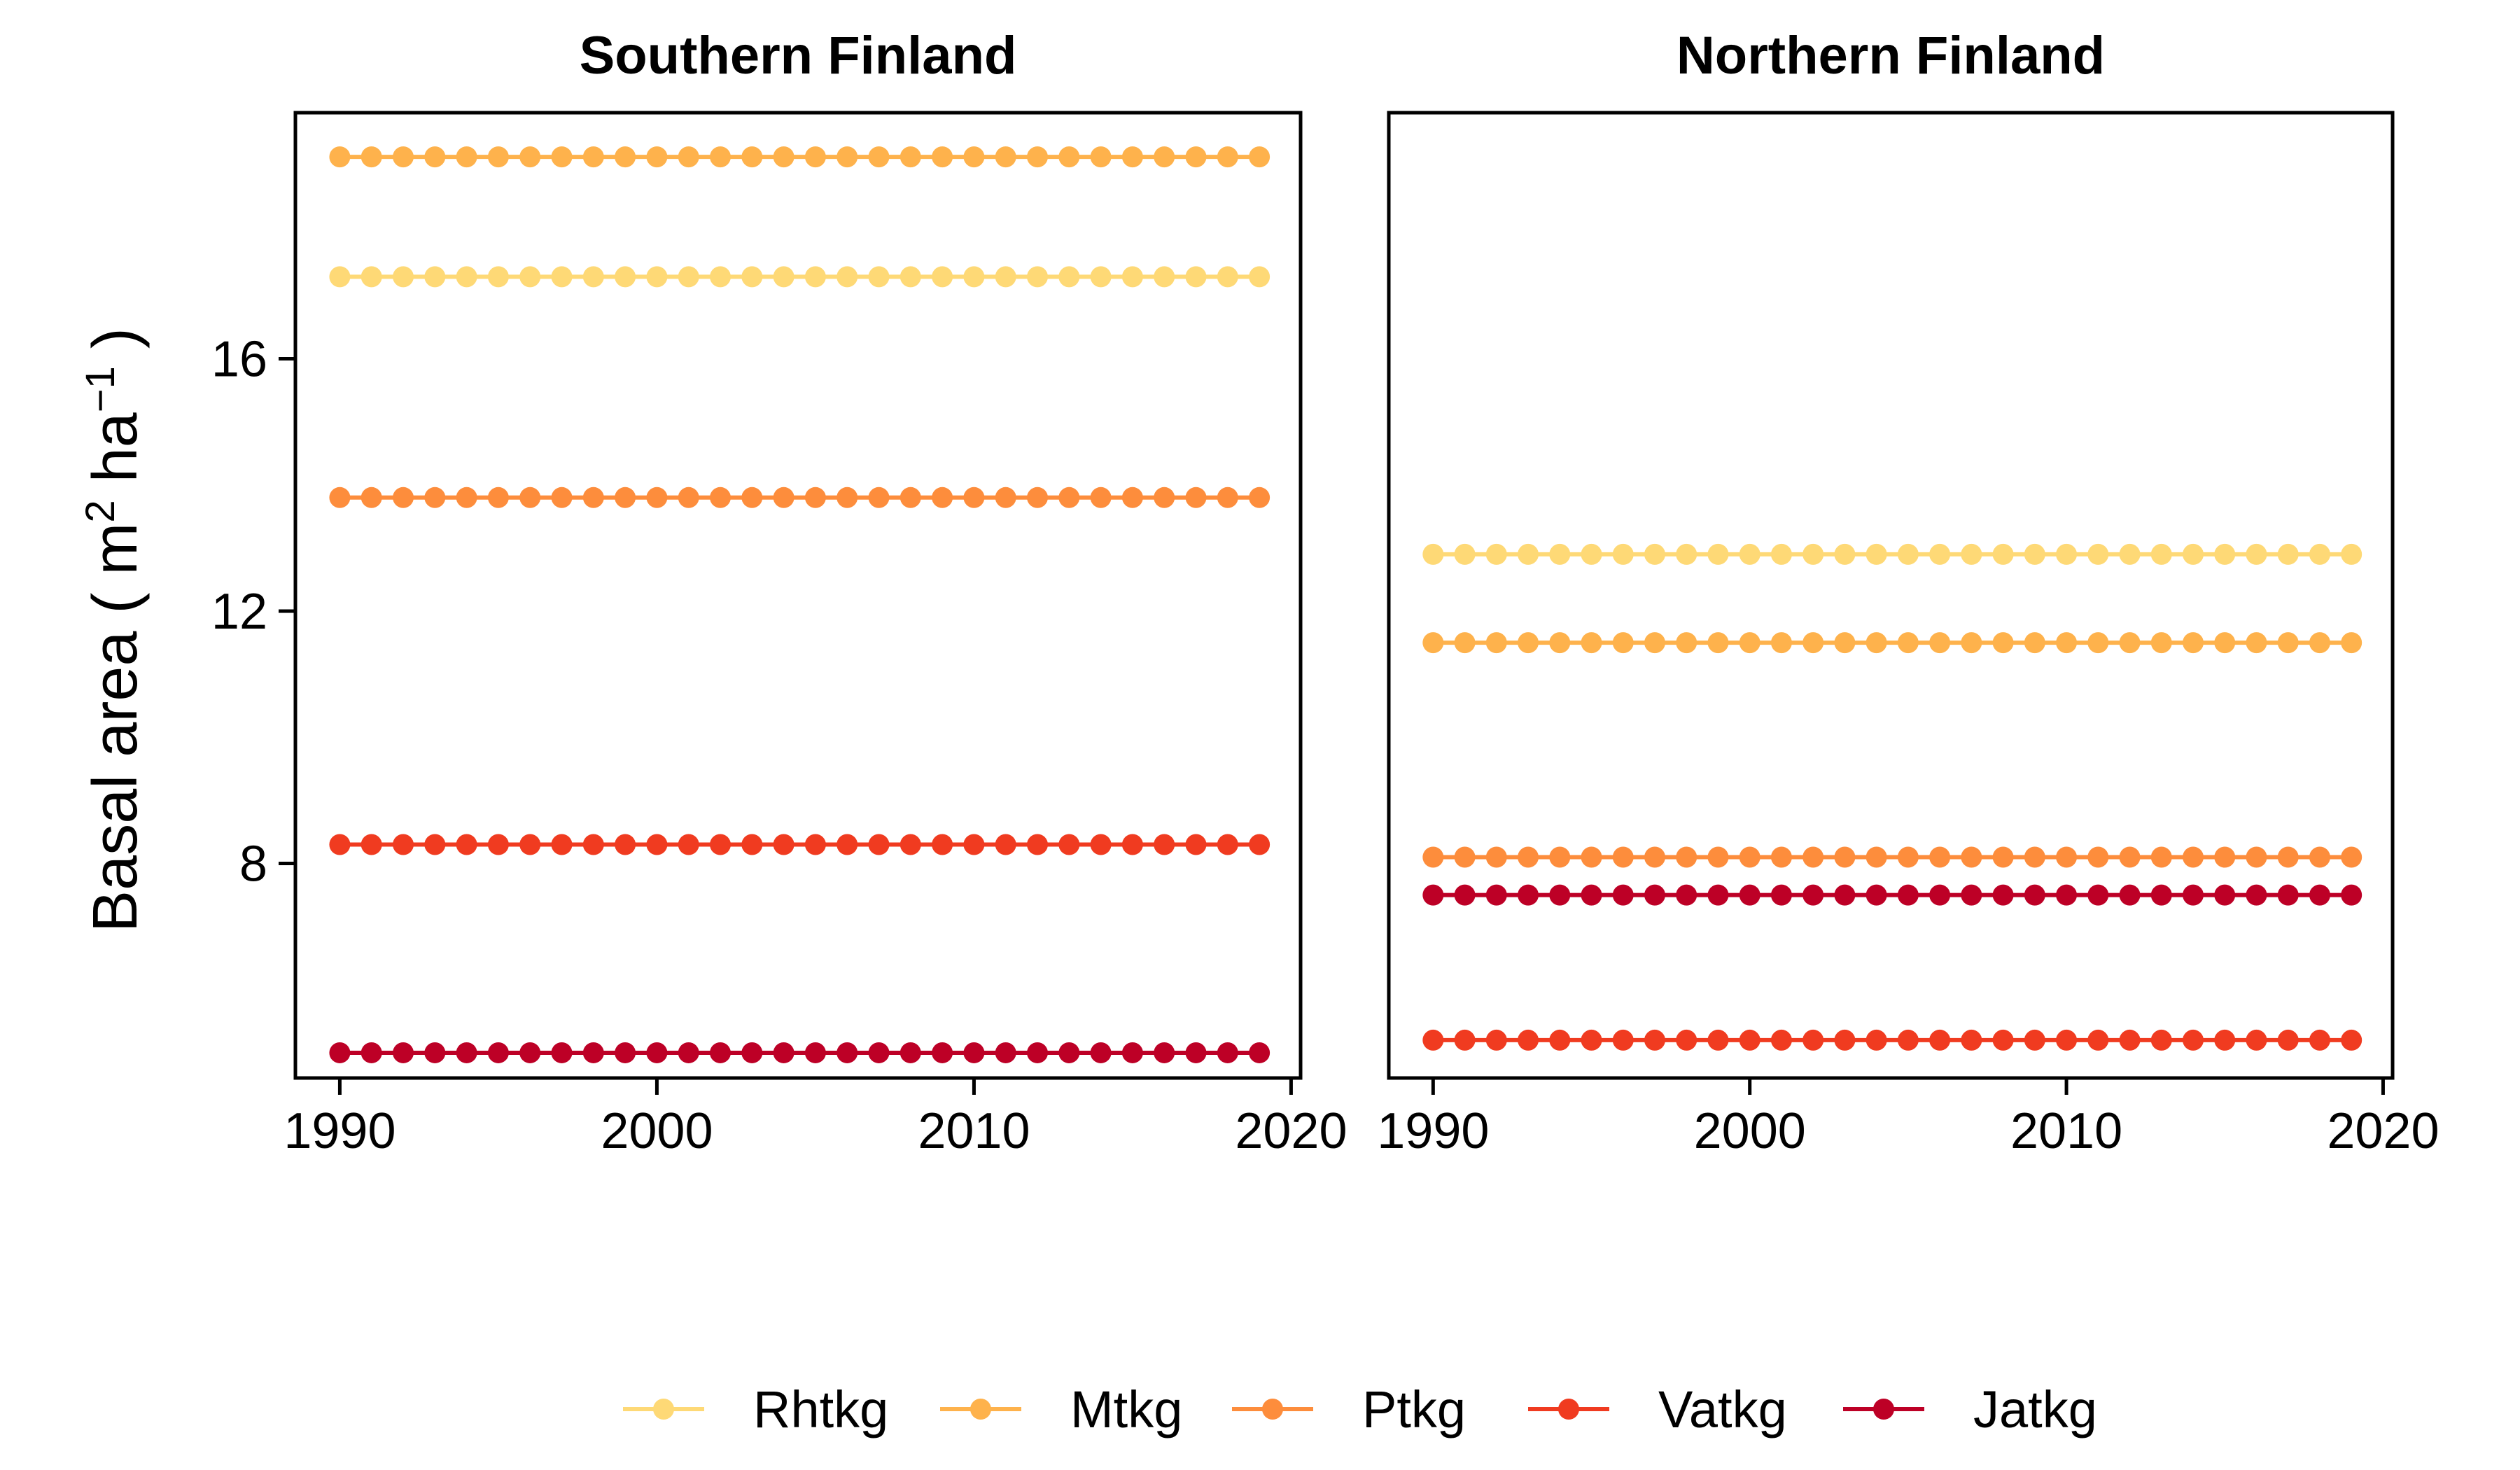  Describe the element at coordinates (1892, 895) in the screenshot. I see `series-jatkg` at that location.